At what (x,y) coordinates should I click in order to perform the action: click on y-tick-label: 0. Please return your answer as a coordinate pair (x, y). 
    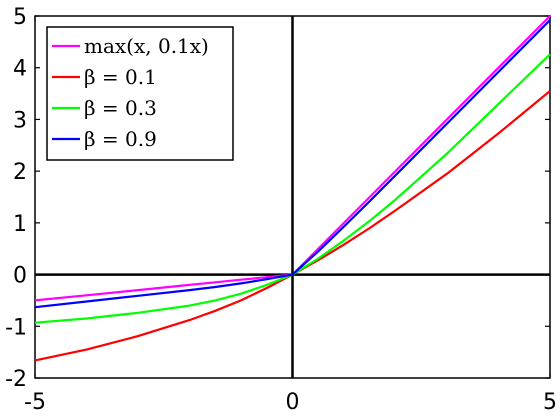
    Looking at the image, I should click on (20, 276).